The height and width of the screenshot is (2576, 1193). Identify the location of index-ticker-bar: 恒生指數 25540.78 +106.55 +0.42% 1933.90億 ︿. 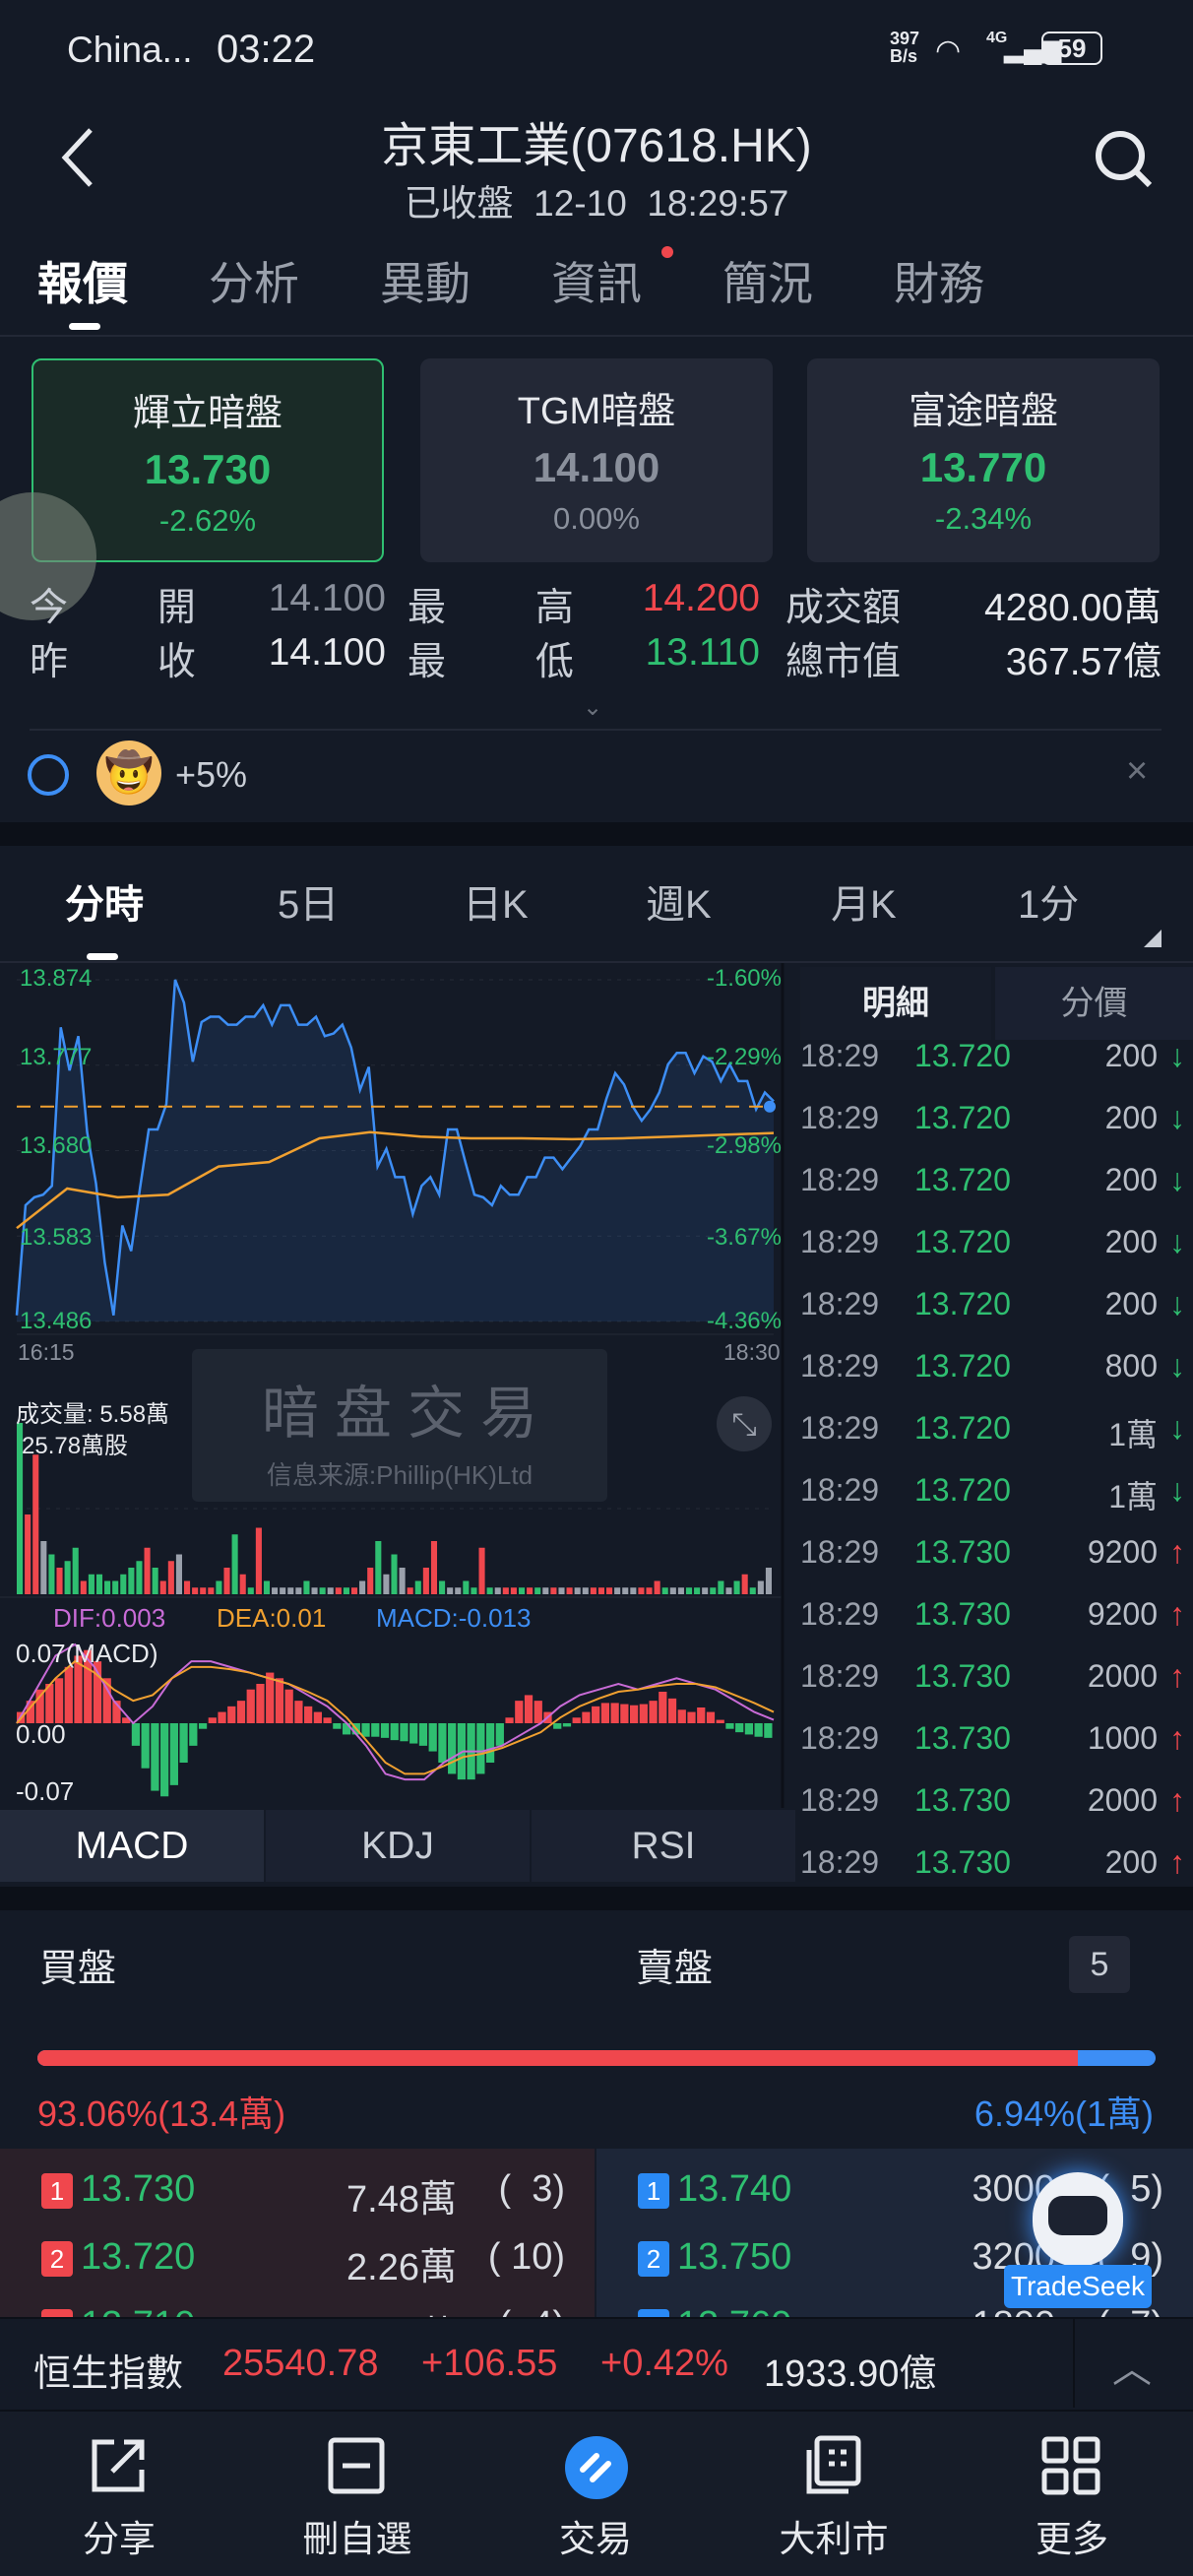
(596, 2362).